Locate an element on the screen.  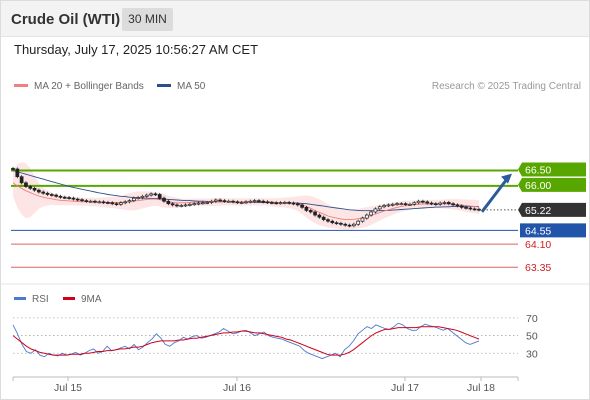
ma9-label: 9MA is located at coordinates (91, 299).